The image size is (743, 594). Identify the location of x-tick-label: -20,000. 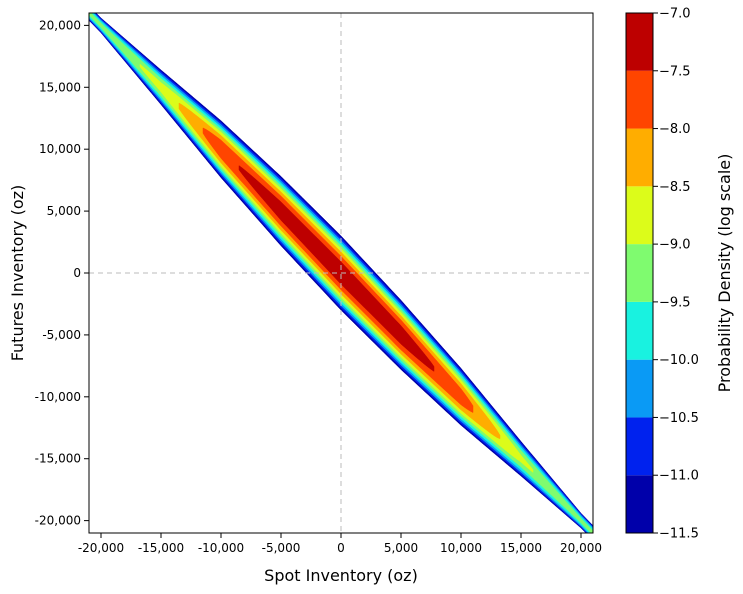
(101, 548).